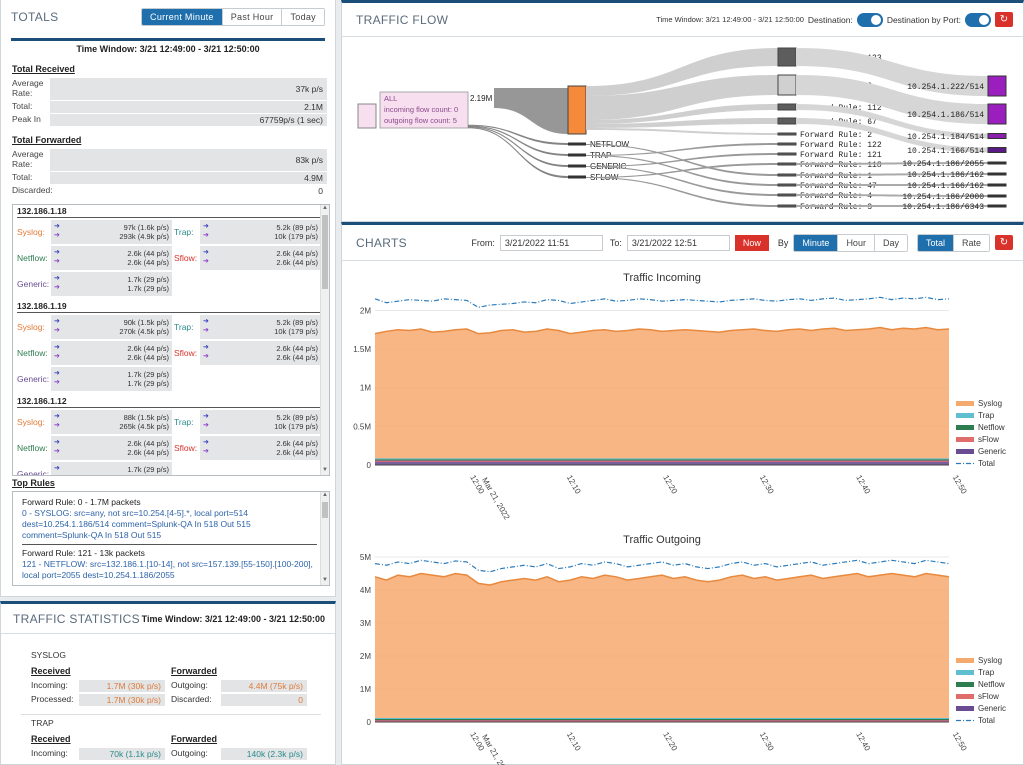  I want to click on stats-discarded-value: 0, so click(264, 700).